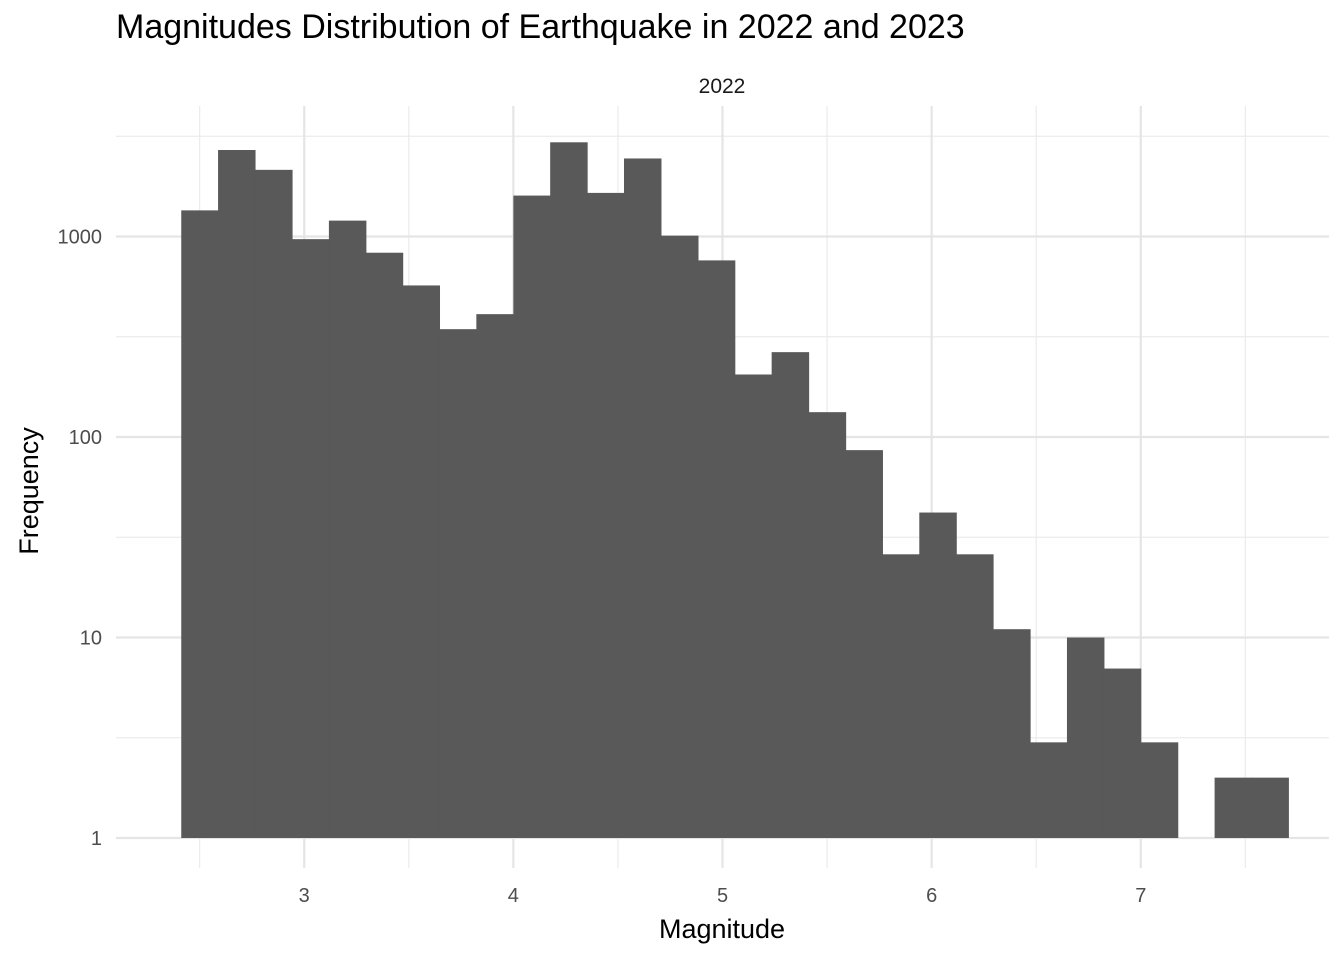 The height and width of the screenshot is (960, 1344). I want to click on y-tick-label: 1, so click(96, 839).